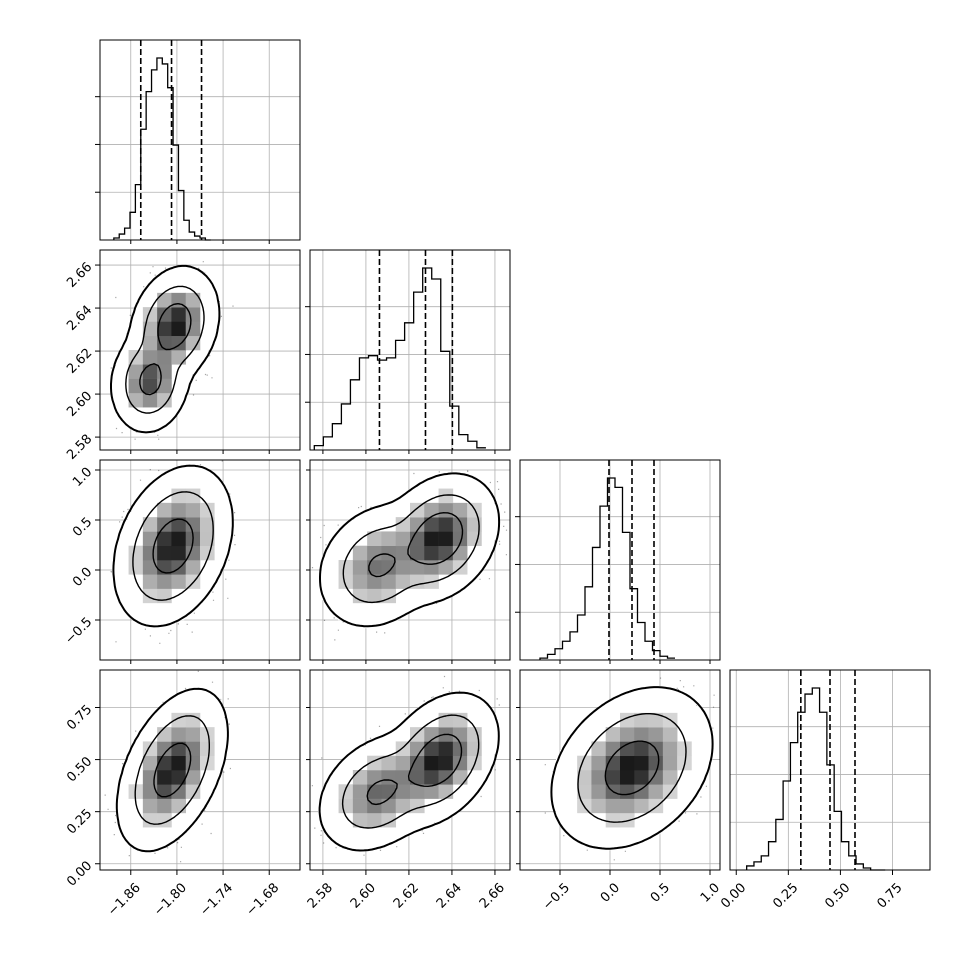 This screenshot has height=970, width=970. I want to click on x-tick-label-3-1: 0.25, so click(785, 895).